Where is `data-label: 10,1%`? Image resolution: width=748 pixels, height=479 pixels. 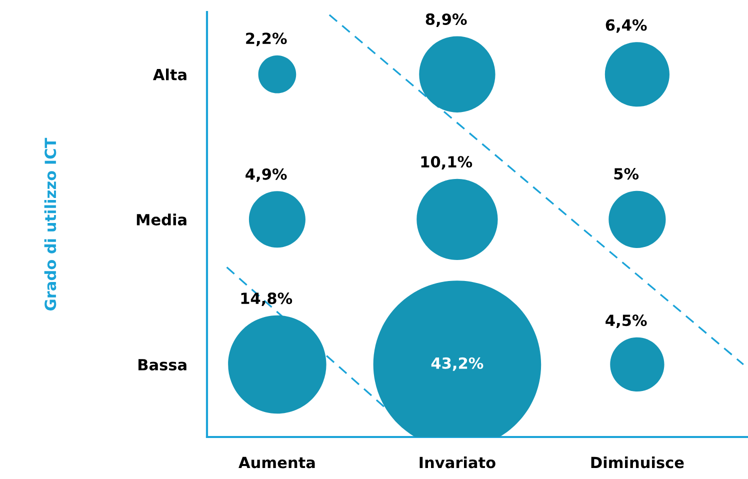 data-label: 10,1% is located at coordinates (446, 163).